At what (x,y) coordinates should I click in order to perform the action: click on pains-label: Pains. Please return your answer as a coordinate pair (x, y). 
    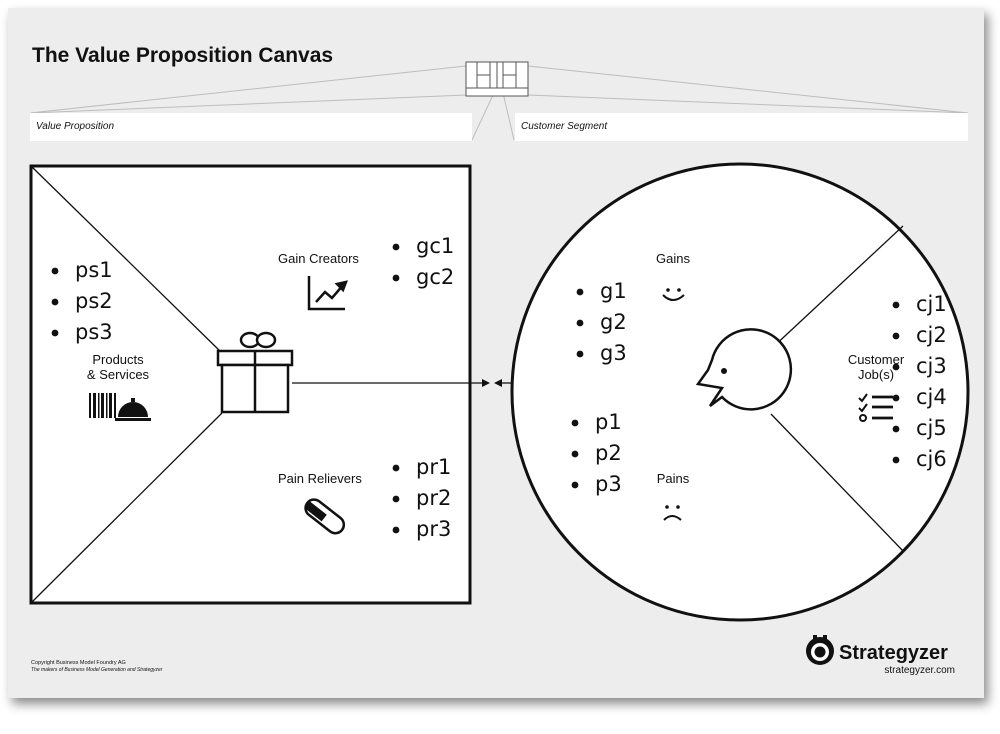
    Looking at the image, I should click on (673, 478).